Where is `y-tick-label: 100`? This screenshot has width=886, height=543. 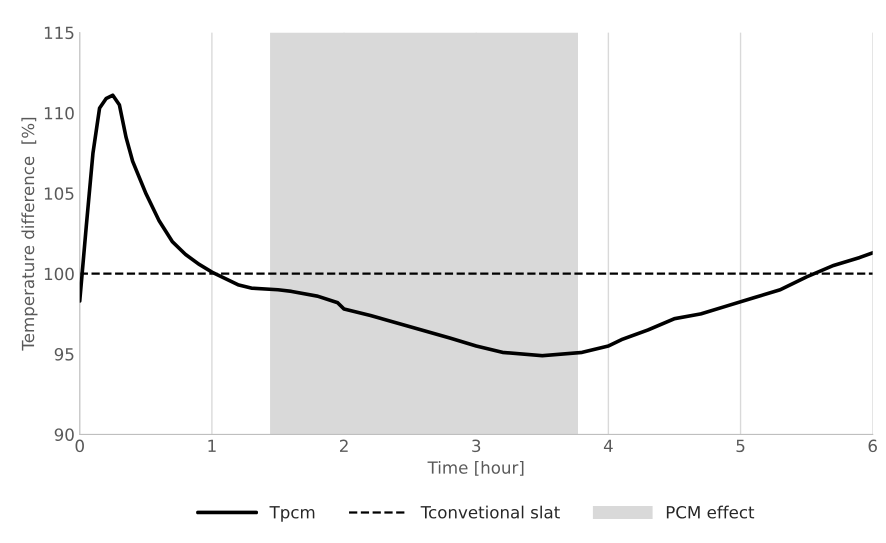 y-tick-label: 100 is located at coordinates (59, 274).